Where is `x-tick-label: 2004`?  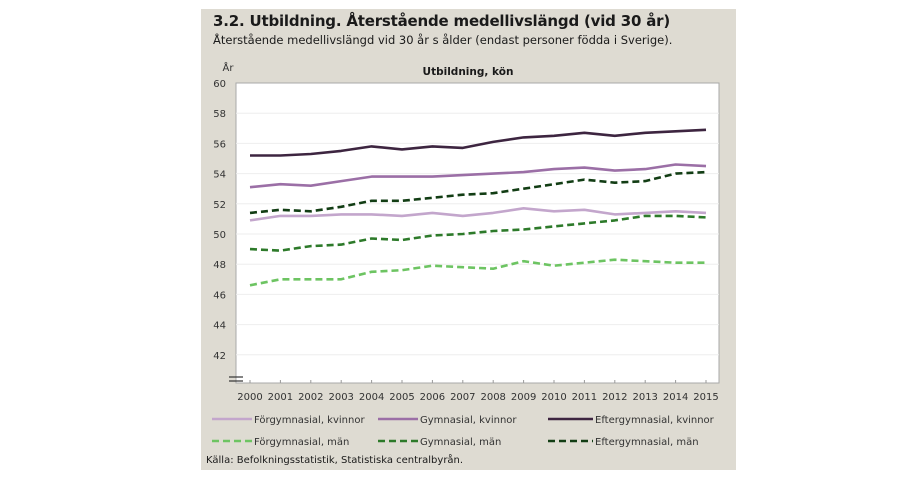 x-tick-label: 2004 is located at coordinates (371, 397).